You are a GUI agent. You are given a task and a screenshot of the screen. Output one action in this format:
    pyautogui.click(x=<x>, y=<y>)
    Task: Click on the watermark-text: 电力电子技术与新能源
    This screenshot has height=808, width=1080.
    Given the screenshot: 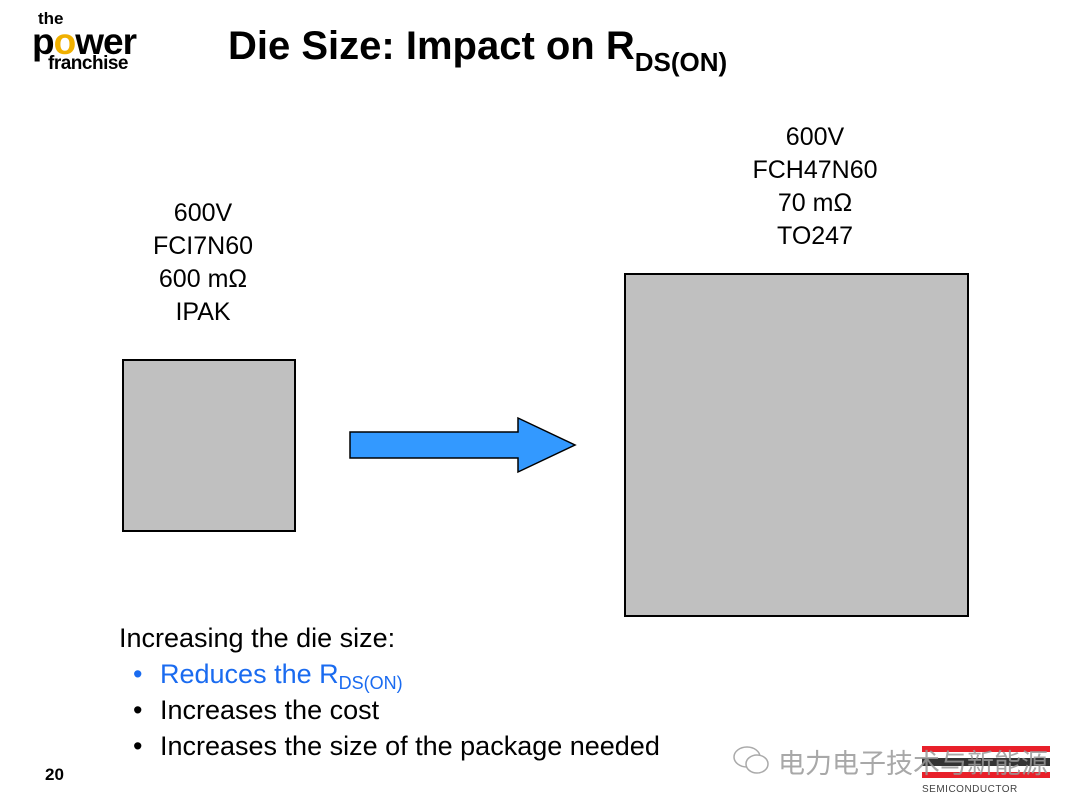 What is the action you would take?
    pyautogui.click(x=913, y=764)
    